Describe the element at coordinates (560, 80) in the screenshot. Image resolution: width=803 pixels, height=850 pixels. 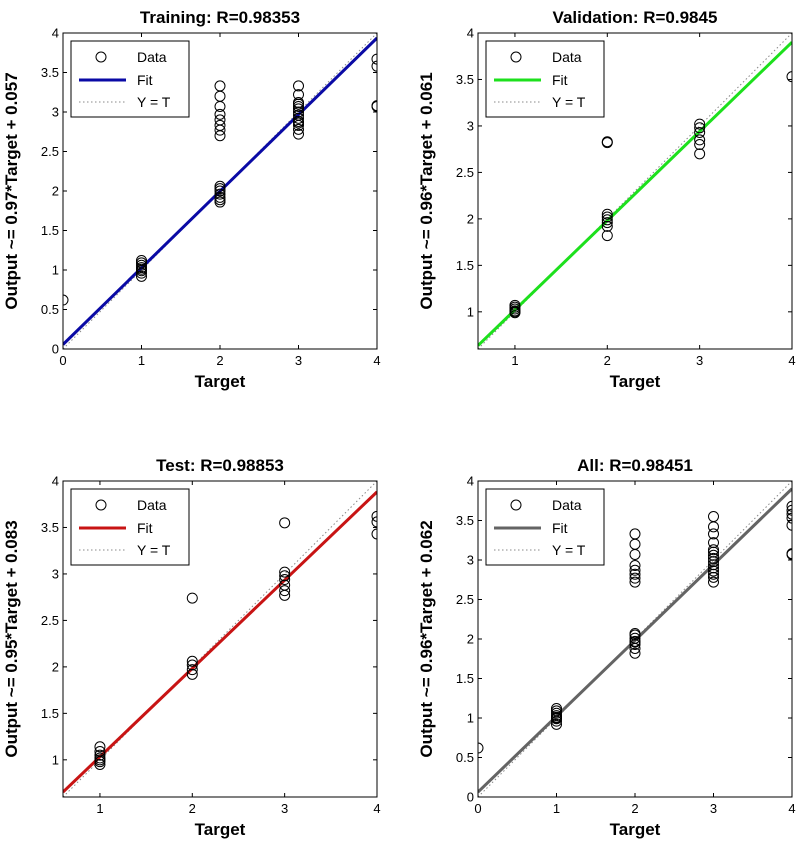
I see `legend-label-fit: Fit` at that location.